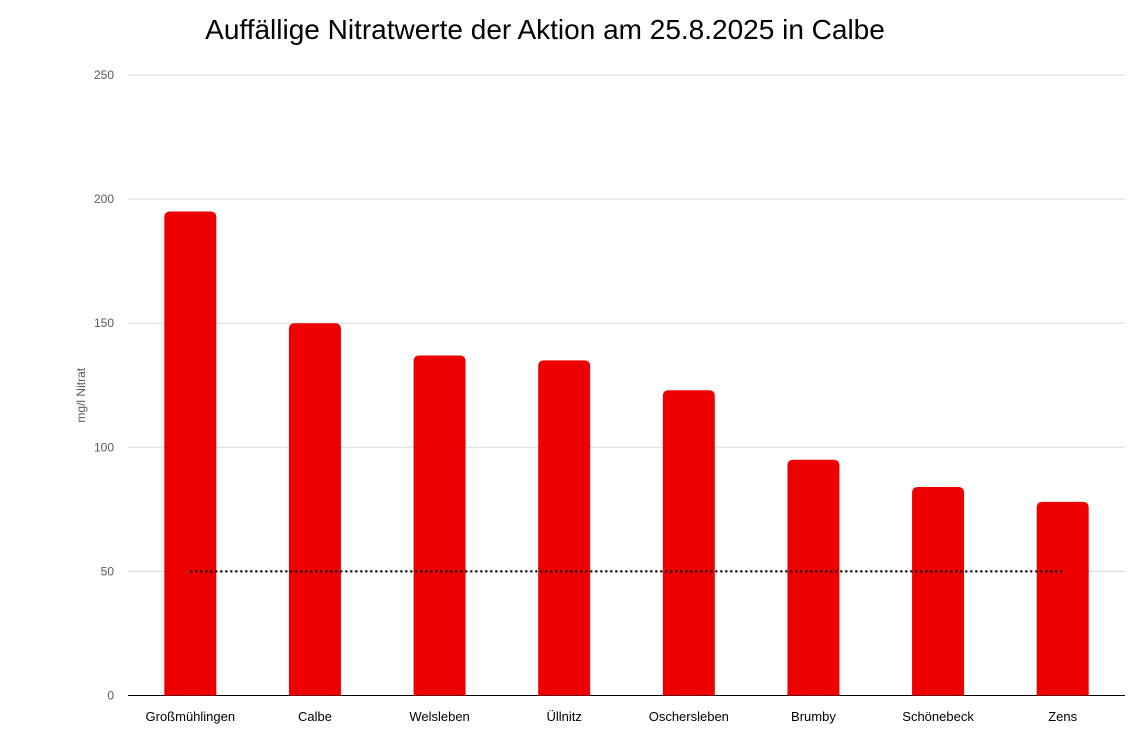 The height and width of the screenshot is (750, 1145). I want to click on y-axis-label: mg/l Nitrat, so click(81, 394).